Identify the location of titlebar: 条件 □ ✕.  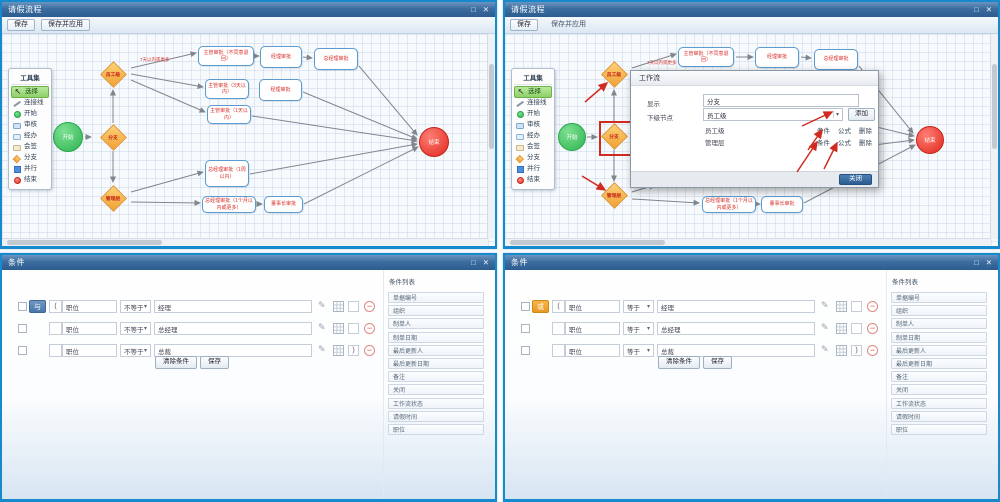
(248, 262).